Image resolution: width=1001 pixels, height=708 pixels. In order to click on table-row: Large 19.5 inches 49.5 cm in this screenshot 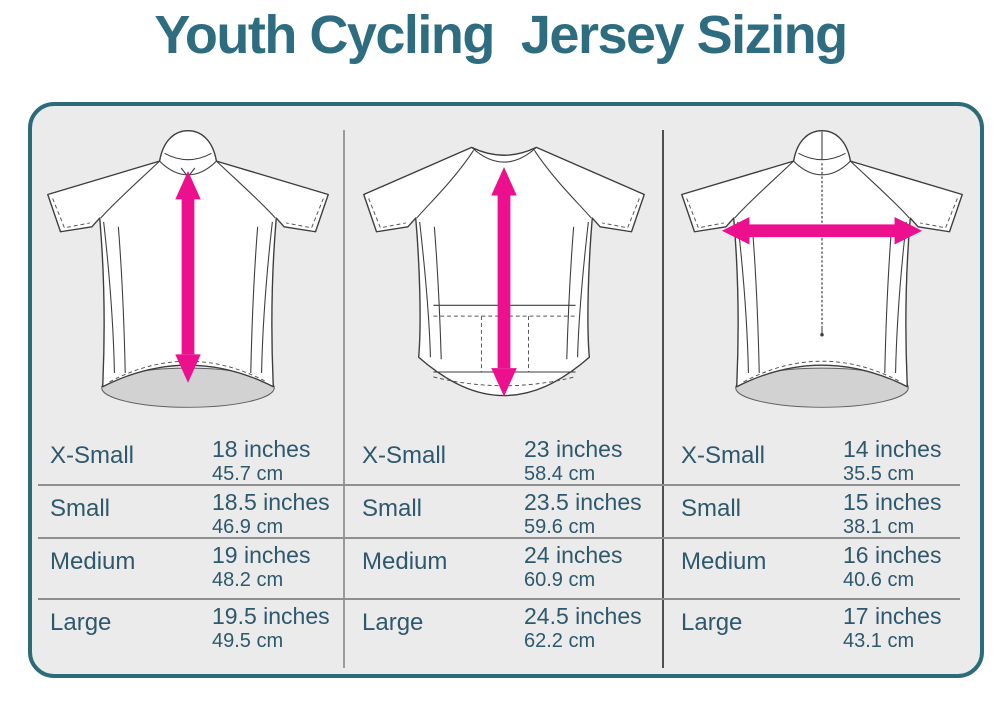, I will do `click(188, 628)`.